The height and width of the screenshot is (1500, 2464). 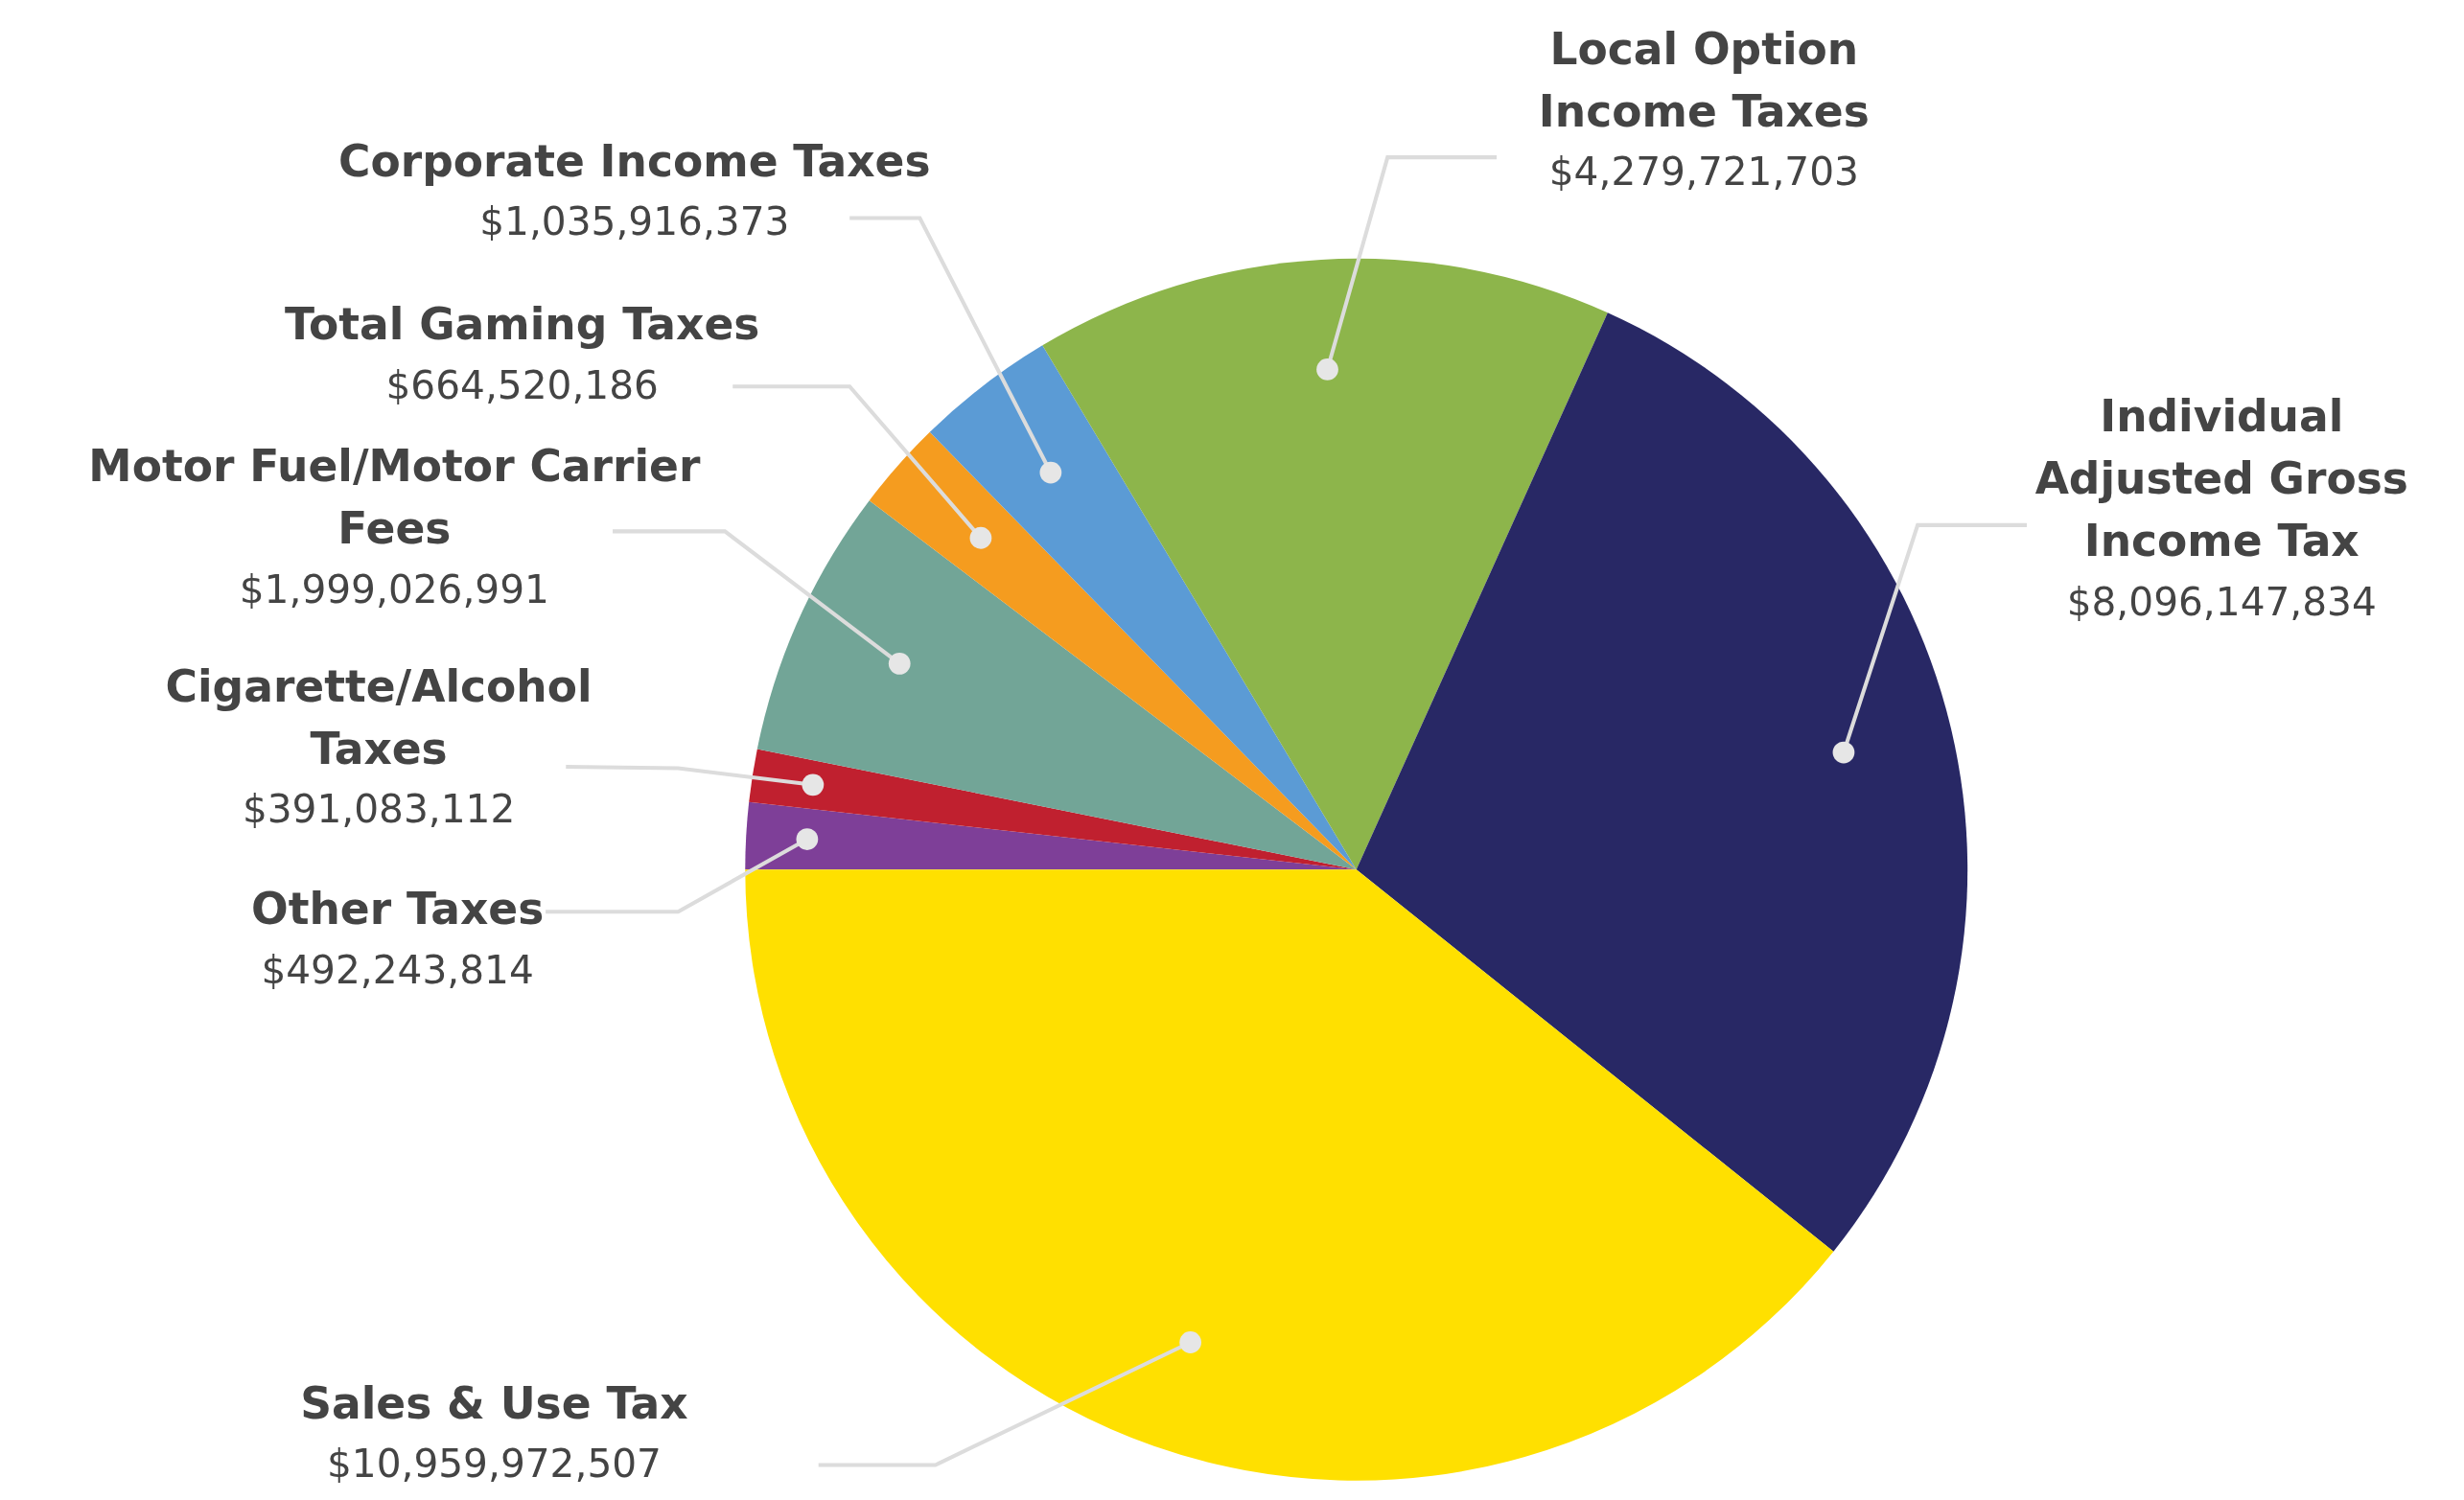 What do you see at coordinates (522, 325) in the screenshot?
I see `slice-label: Total Gaming Taxes` at bounding box center [522, 325].